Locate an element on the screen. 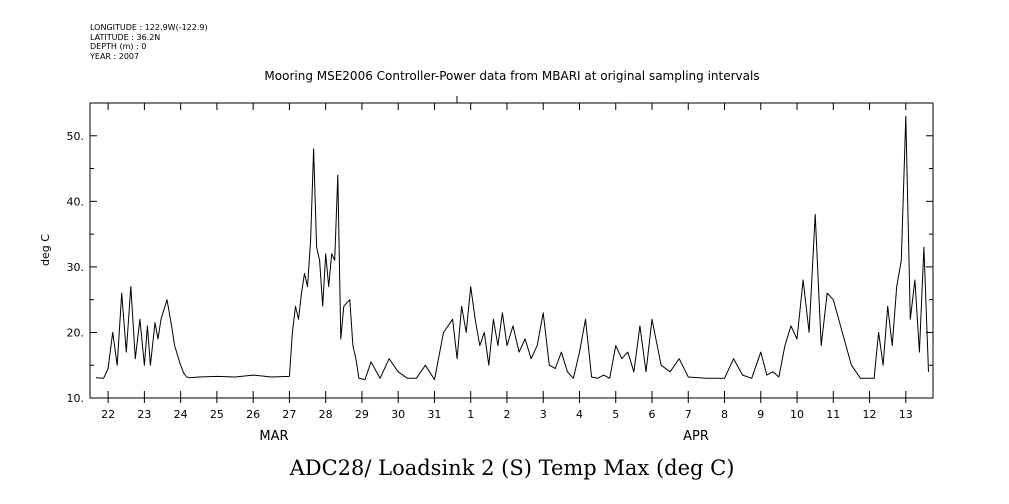  x-tick-label: 30 is located at coordinates (398, 414).